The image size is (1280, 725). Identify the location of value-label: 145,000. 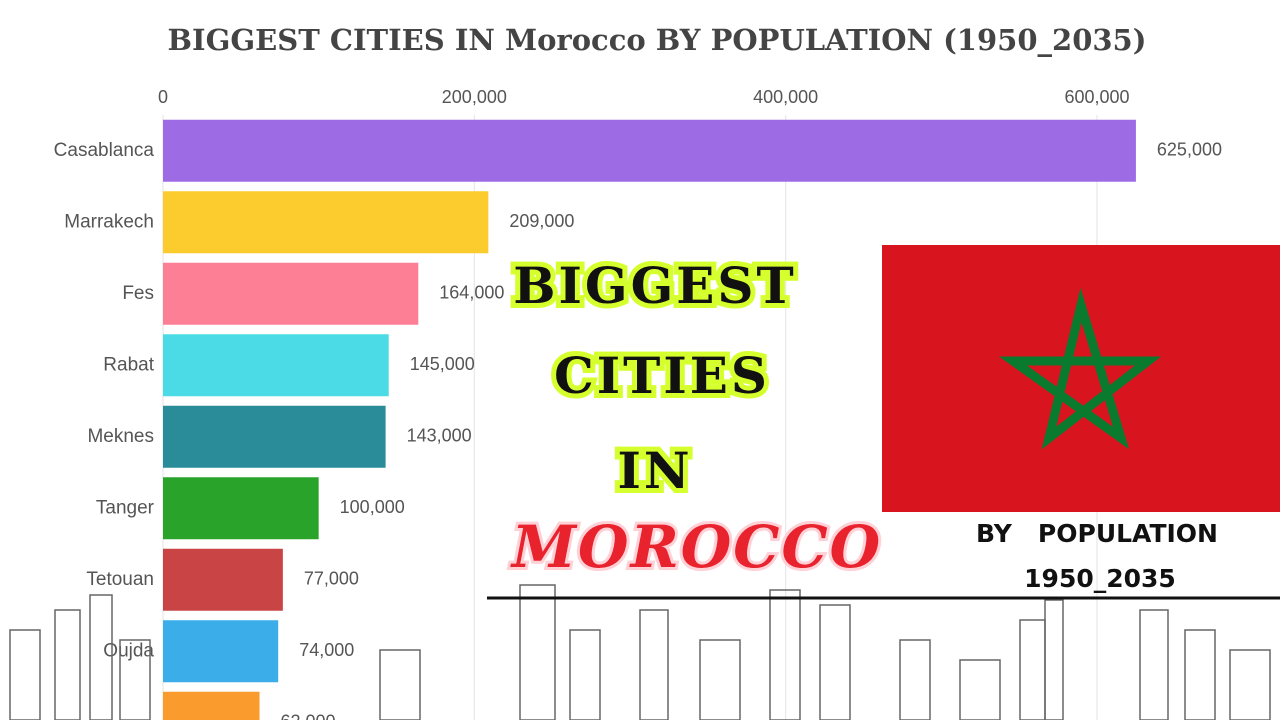
(442, 364).